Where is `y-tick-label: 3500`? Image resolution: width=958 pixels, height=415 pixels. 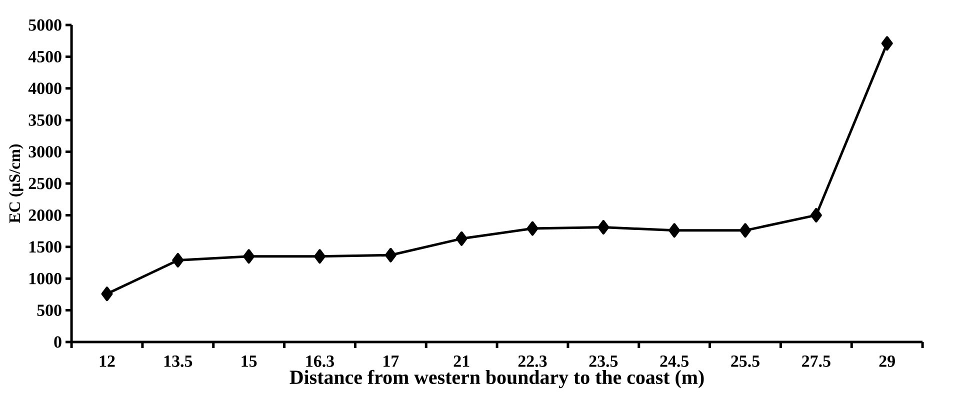 y-tick-label: 3500 is located at coordinates (45, 120).